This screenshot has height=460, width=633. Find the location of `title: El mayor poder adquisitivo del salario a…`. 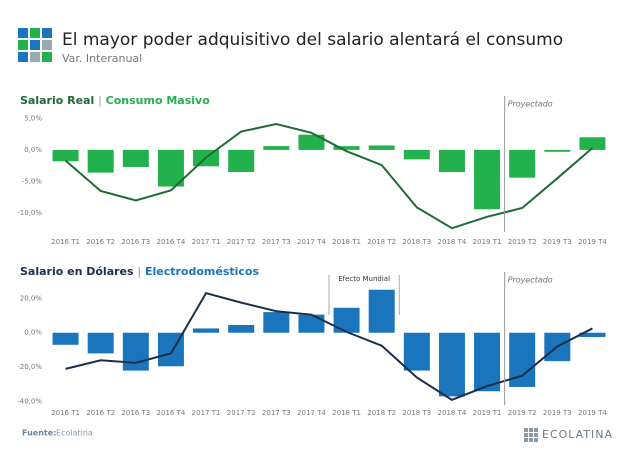

title: El mayor poder adquisitivo del salario a… is located at coordinates (312, 40).